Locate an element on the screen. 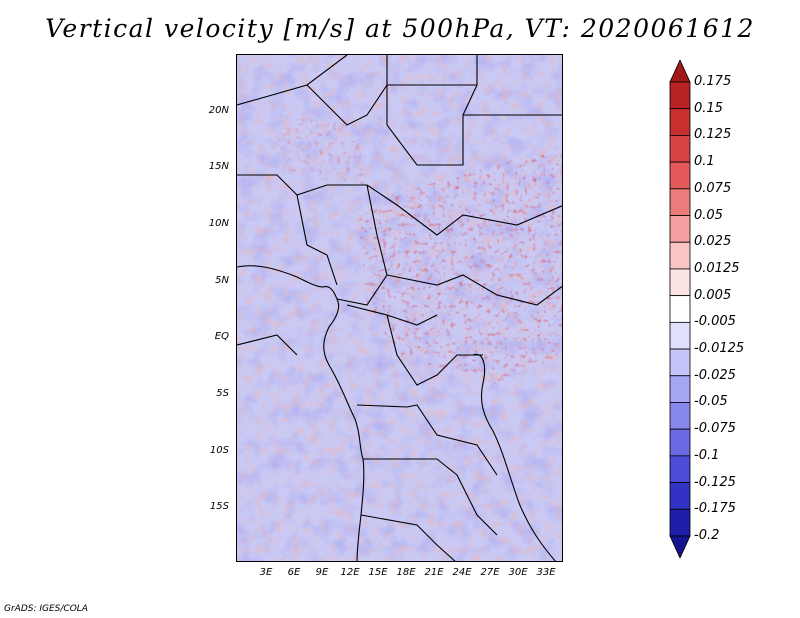 This screenshot has height=618, width=800. colorbar-label: 0.1 is located at coordinates (704, 162).